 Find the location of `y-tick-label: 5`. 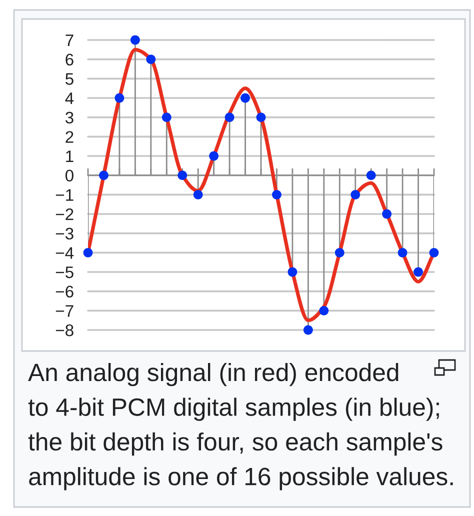

y-tick-label: 5 is located at coordinates (70, 79).